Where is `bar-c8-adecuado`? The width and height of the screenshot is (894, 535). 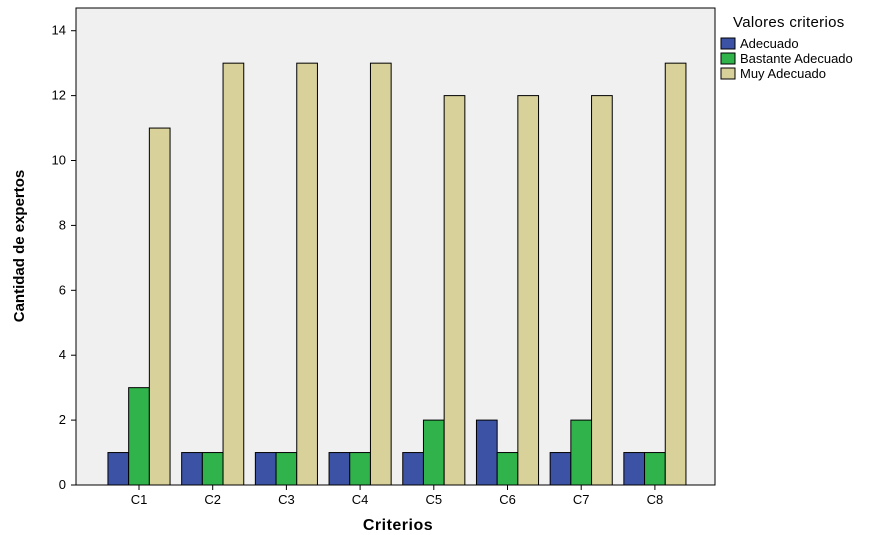 bar-c8-adecuado is located at coordinates (634, 469).